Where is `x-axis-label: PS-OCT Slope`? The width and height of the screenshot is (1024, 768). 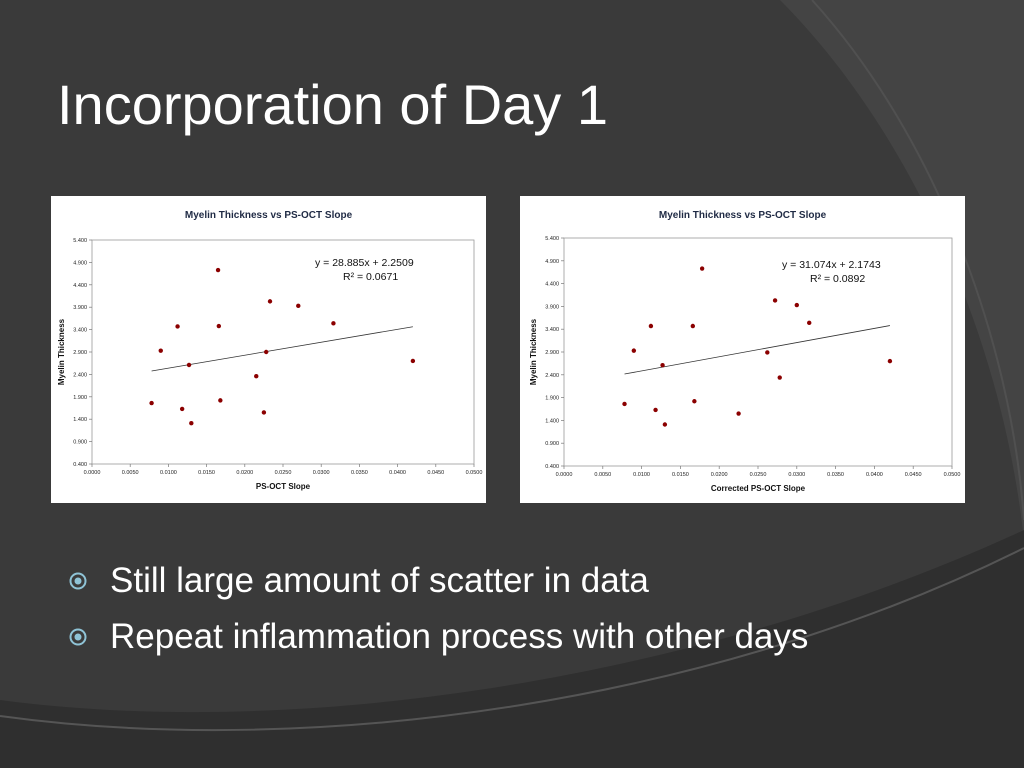
x-axis-label: PS-OCT Slope is located at coordinates (283, 486).